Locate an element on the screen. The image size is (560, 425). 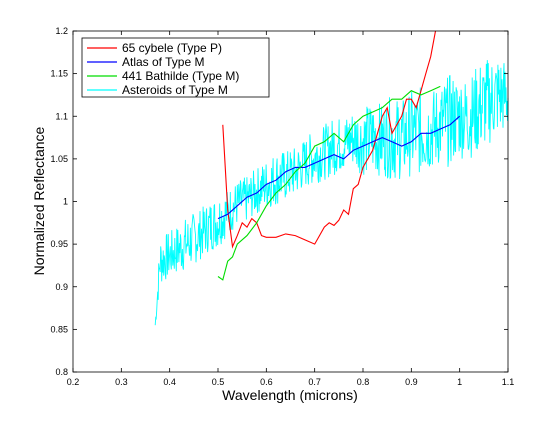
y-tick-label: 0.8 is located at coordinates (61, 372).